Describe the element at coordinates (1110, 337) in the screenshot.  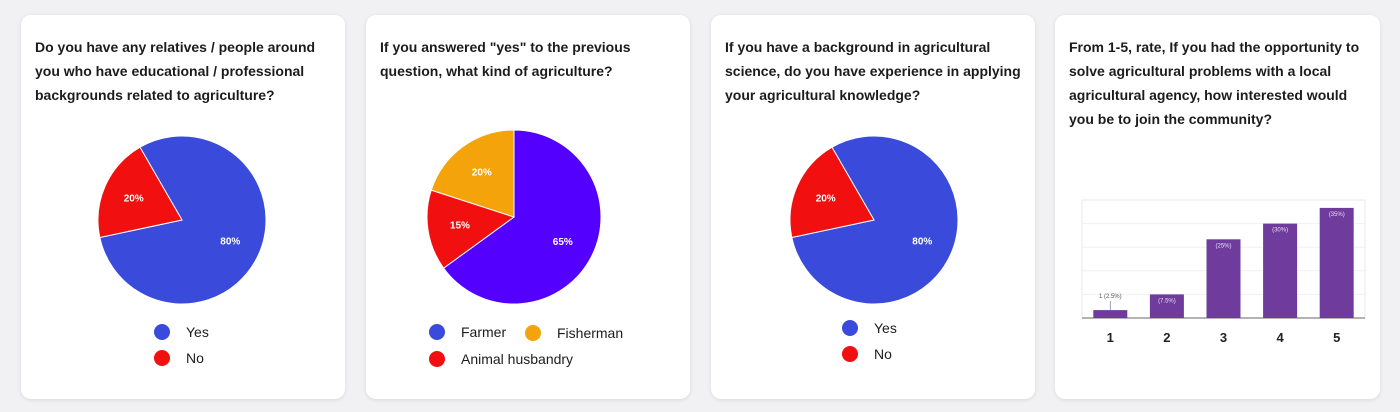
I see `x-tick-label: 1` at that location.